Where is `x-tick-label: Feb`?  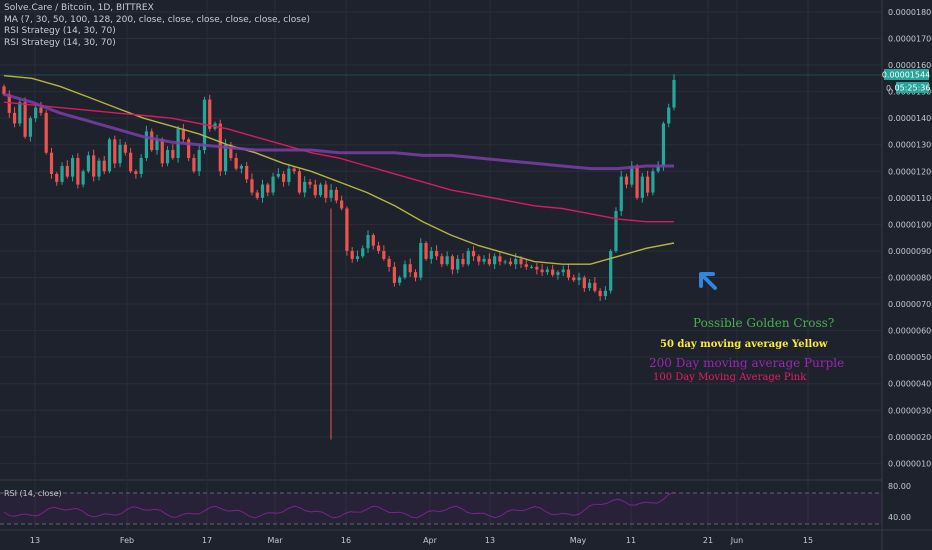 x-tick-label: Feb is located at coordinates (127, 540).